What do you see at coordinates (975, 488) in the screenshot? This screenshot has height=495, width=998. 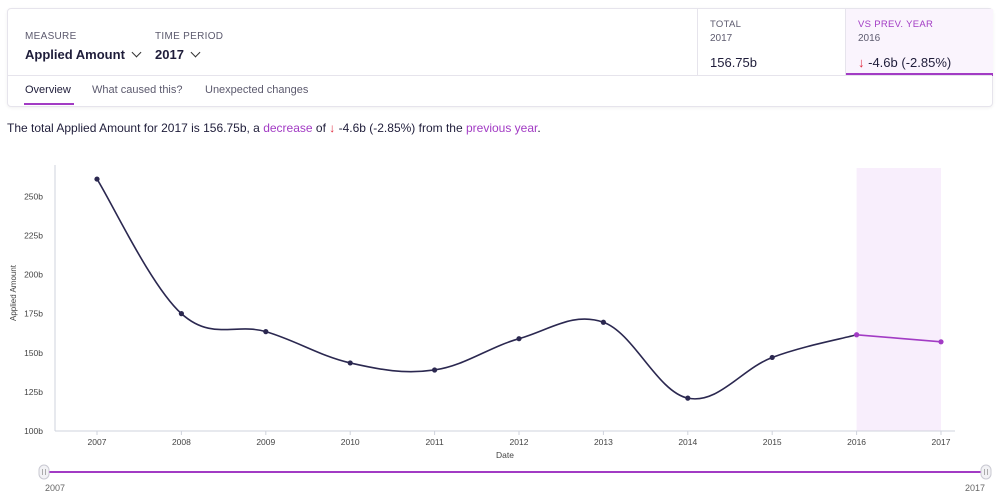 I see `slider-end-label: 2017` at bounding box center [975, 488].